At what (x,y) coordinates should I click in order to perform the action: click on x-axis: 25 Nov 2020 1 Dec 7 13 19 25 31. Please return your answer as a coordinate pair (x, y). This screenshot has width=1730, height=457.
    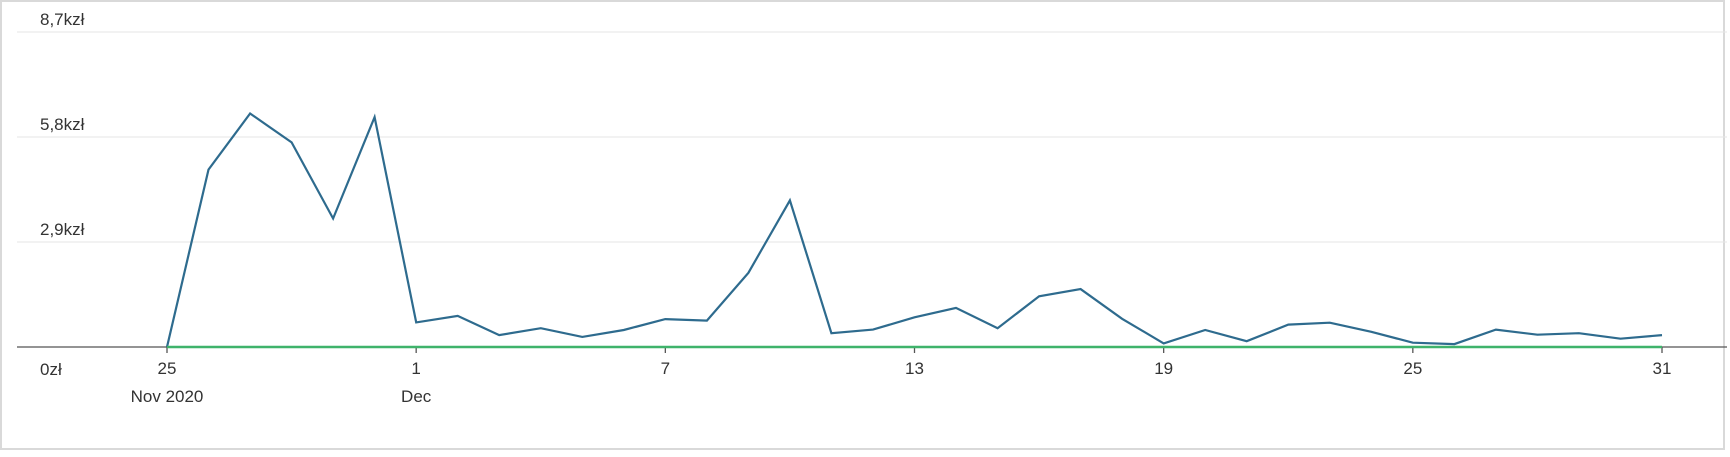
    Looking at the image, I should click on (901, 376).